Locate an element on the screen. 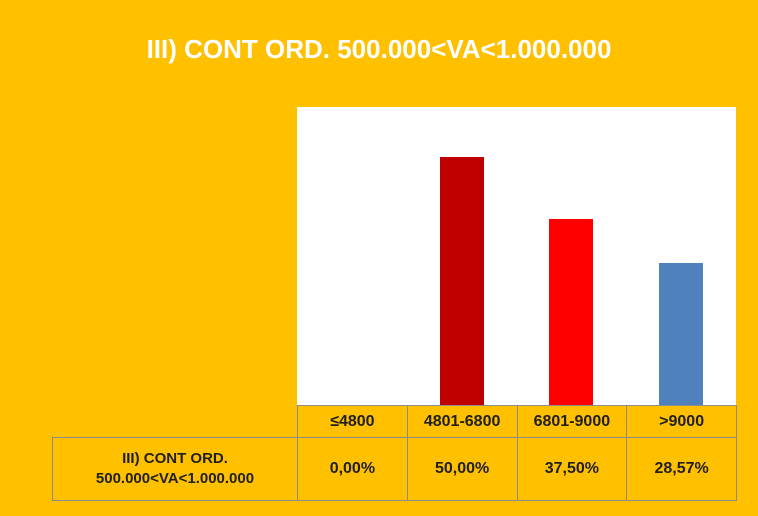 The image size is (758, 516). value-cell: 28,57% is located at coordinates (681, 469).